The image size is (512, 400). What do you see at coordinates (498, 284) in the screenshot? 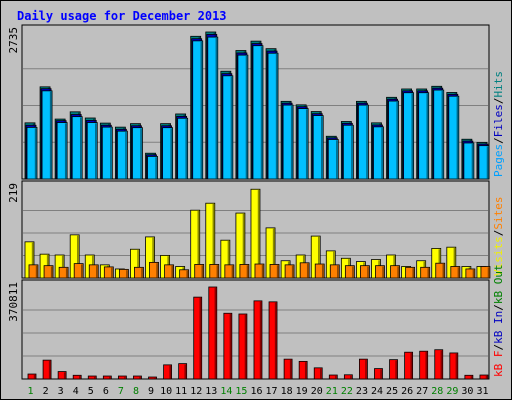
I see `legend-entry: kB Out` at bounding box center [498, 284].